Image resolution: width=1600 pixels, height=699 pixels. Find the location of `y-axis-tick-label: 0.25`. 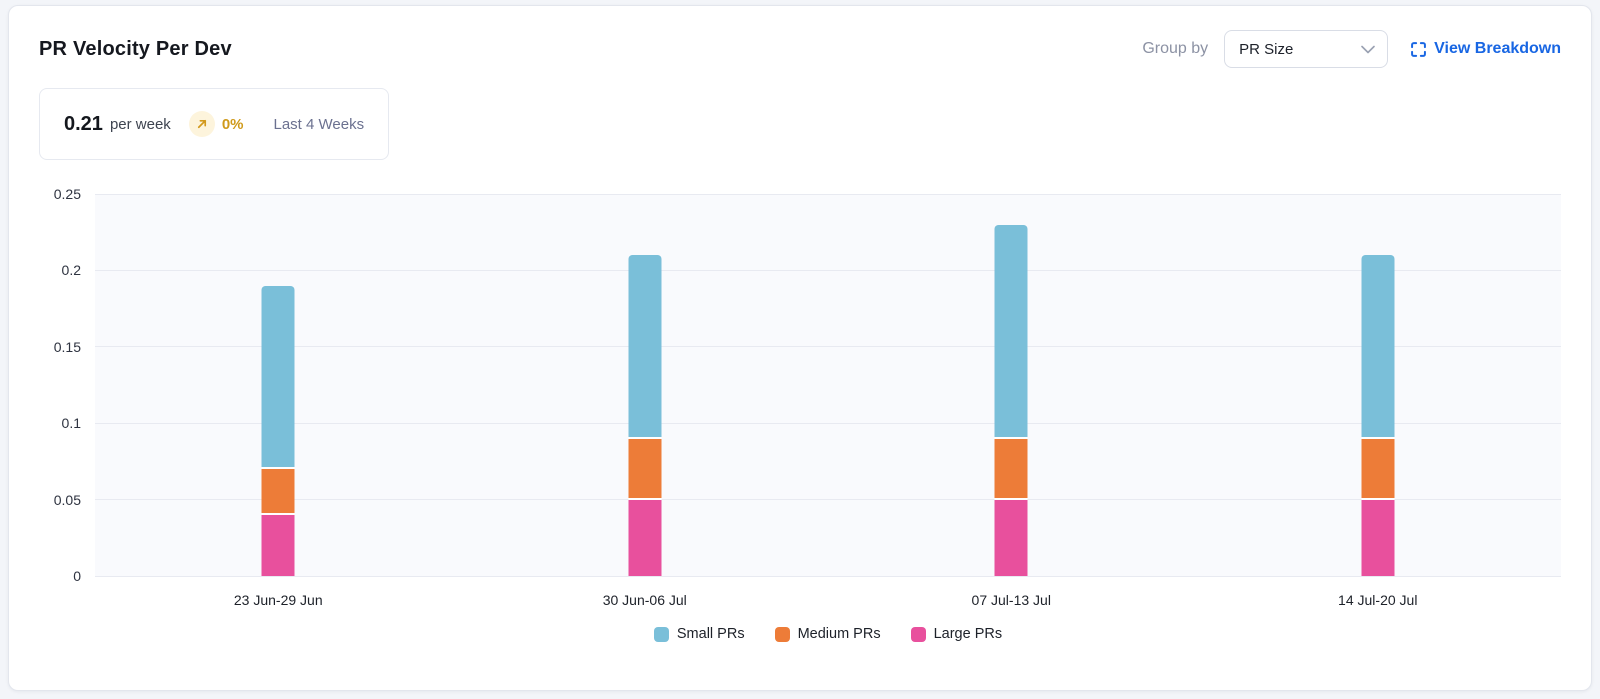

y-axis-tick-label: 0.25 is located at coordinates (67, 194).